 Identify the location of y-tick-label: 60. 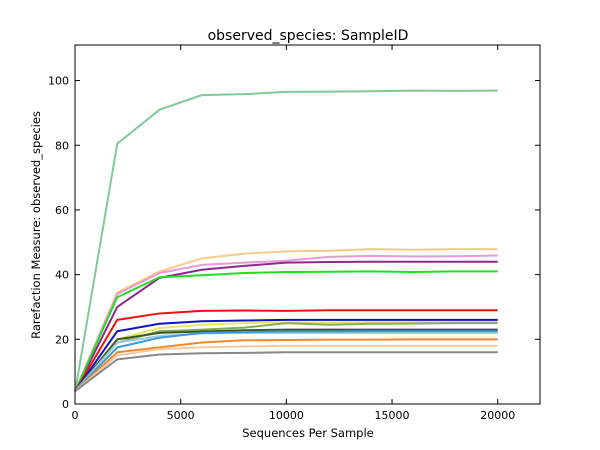
(62, 210).